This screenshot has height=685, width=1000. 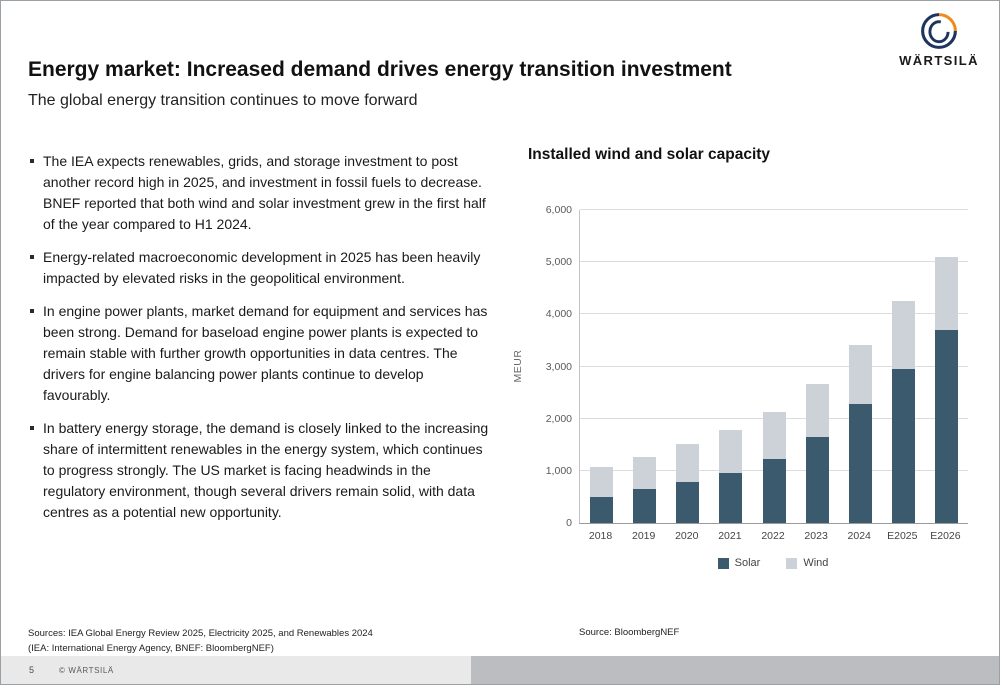 What do you see at coordinates (629, 632) in the screenshot?
I see `chart-source: Source: BloombergNEF` at bounding box center [629, 632].